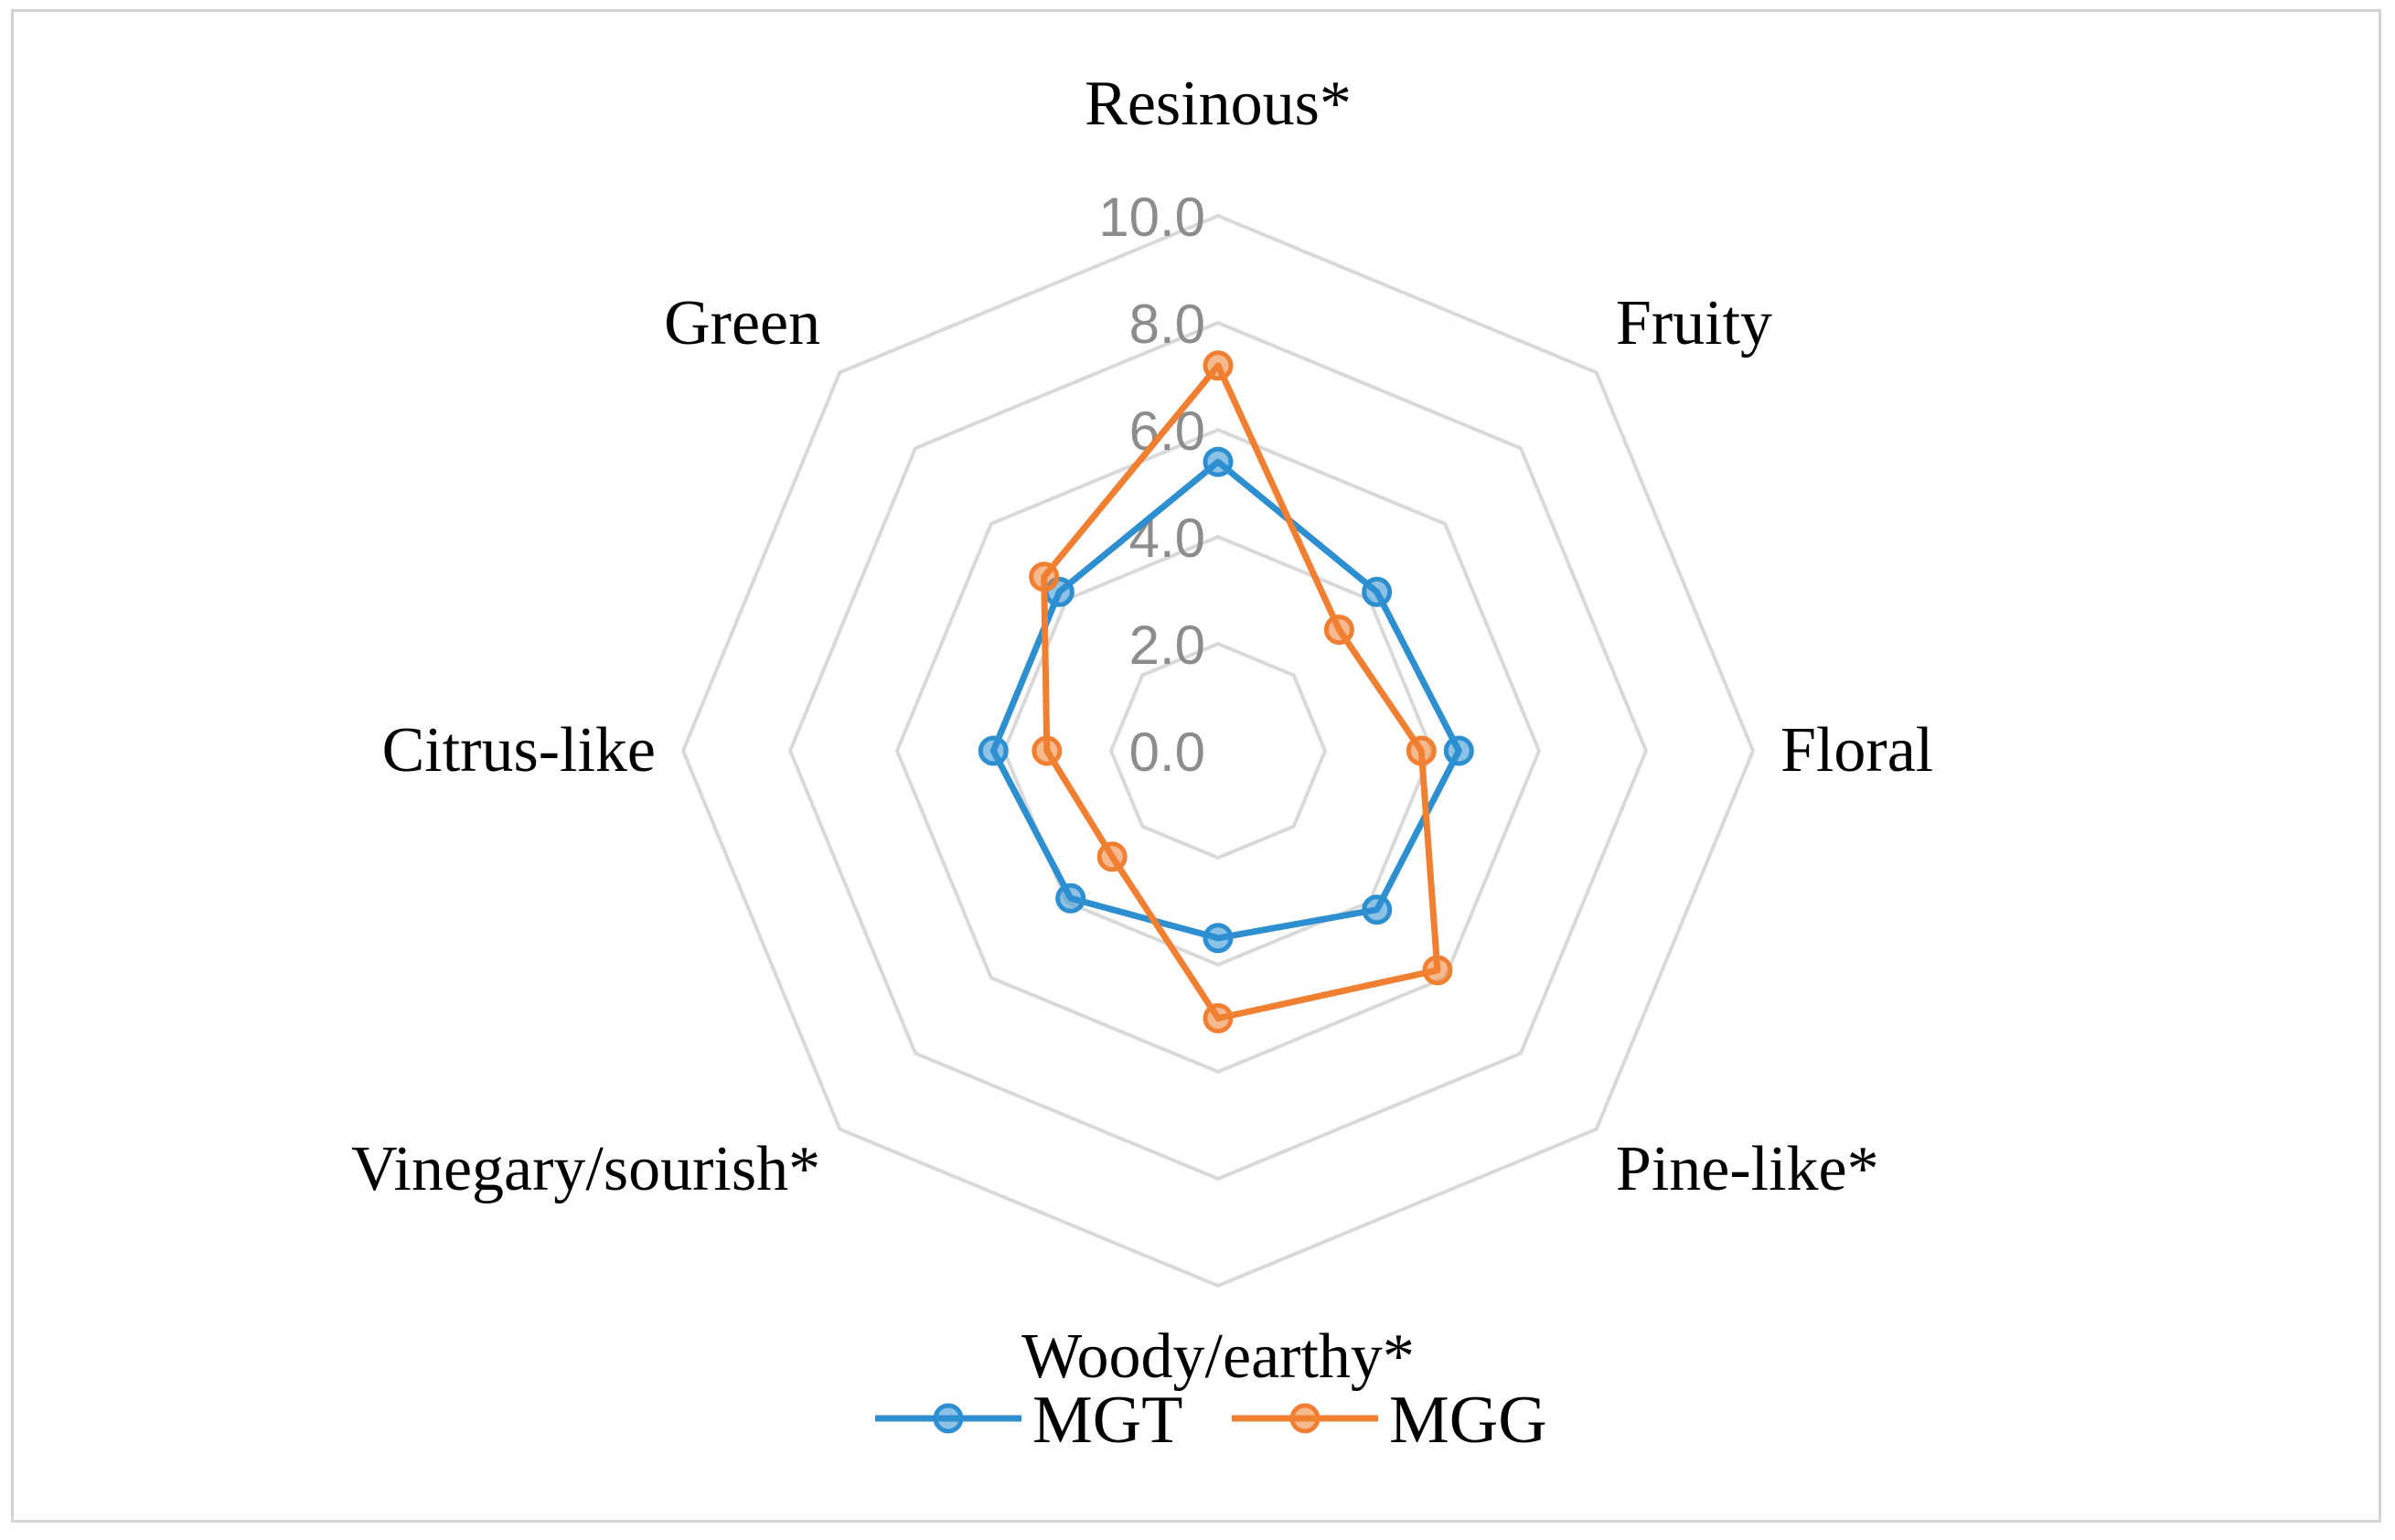 This screenshot has height=1540, width=2395. I want to click on axis-label-citrus-like: Citrus-like, so click(519, 751).